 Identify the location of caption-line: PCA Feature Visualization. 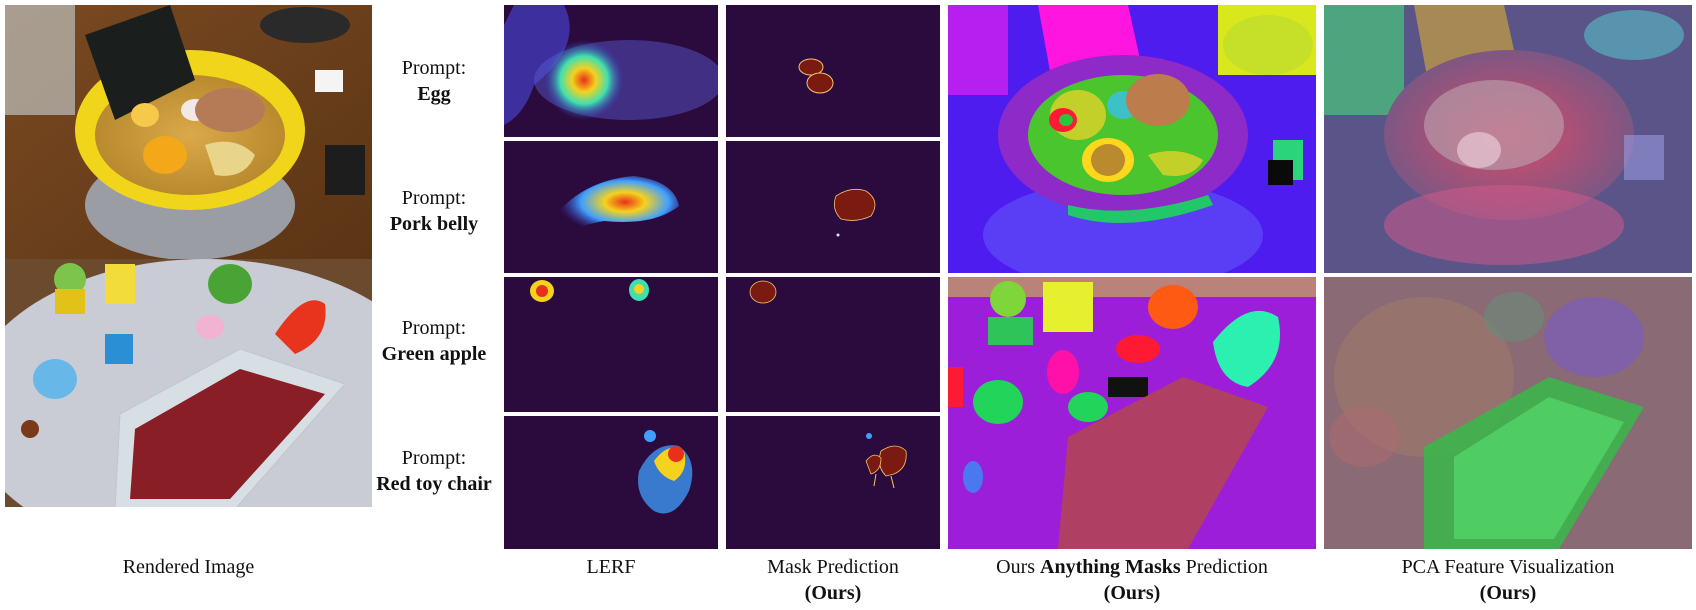
(1508, 567).